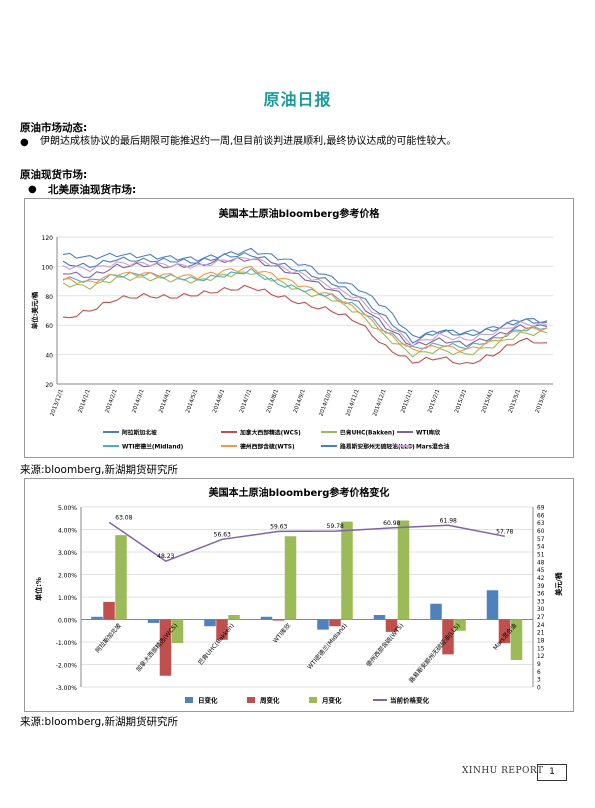 This screenshot has width=595, height=808. What do you see at coordinates (123, 517) in the screenshot?
I see `data-label: 63.08` at bounding box center [123, 517].